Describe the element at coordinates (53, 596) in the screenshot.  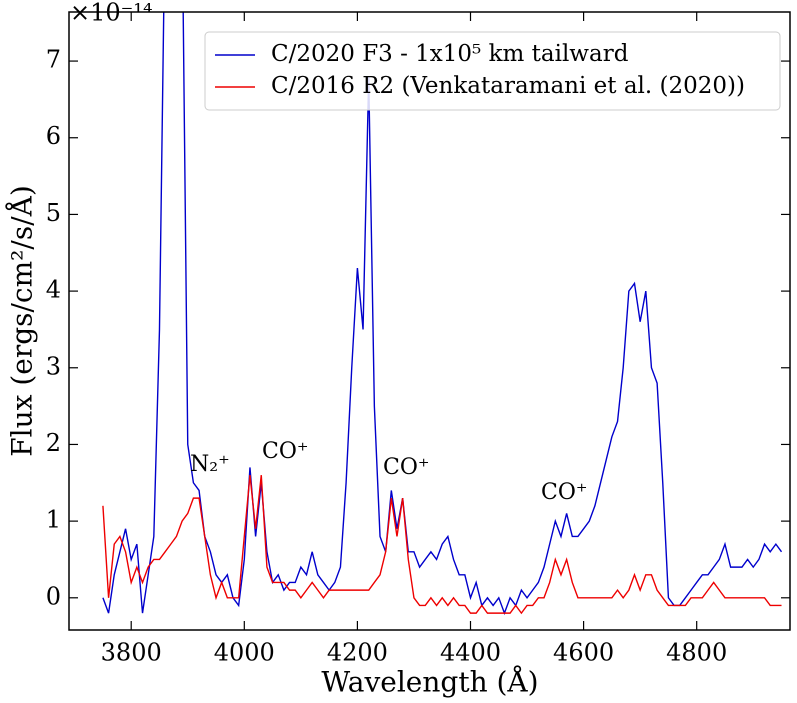
I see `y-tick-label: 0` at that location.